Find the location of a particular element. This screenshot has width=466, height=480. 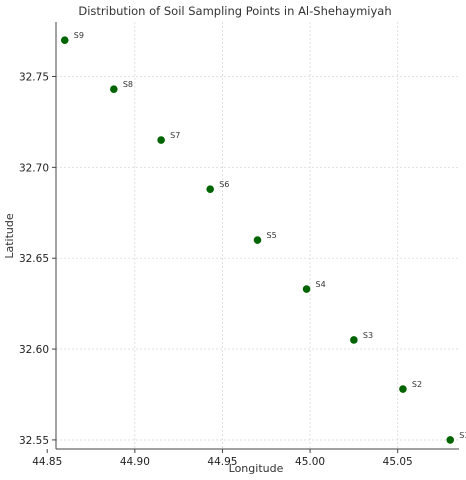

data-label-s4: S4 is located at coordinates (321, 284).